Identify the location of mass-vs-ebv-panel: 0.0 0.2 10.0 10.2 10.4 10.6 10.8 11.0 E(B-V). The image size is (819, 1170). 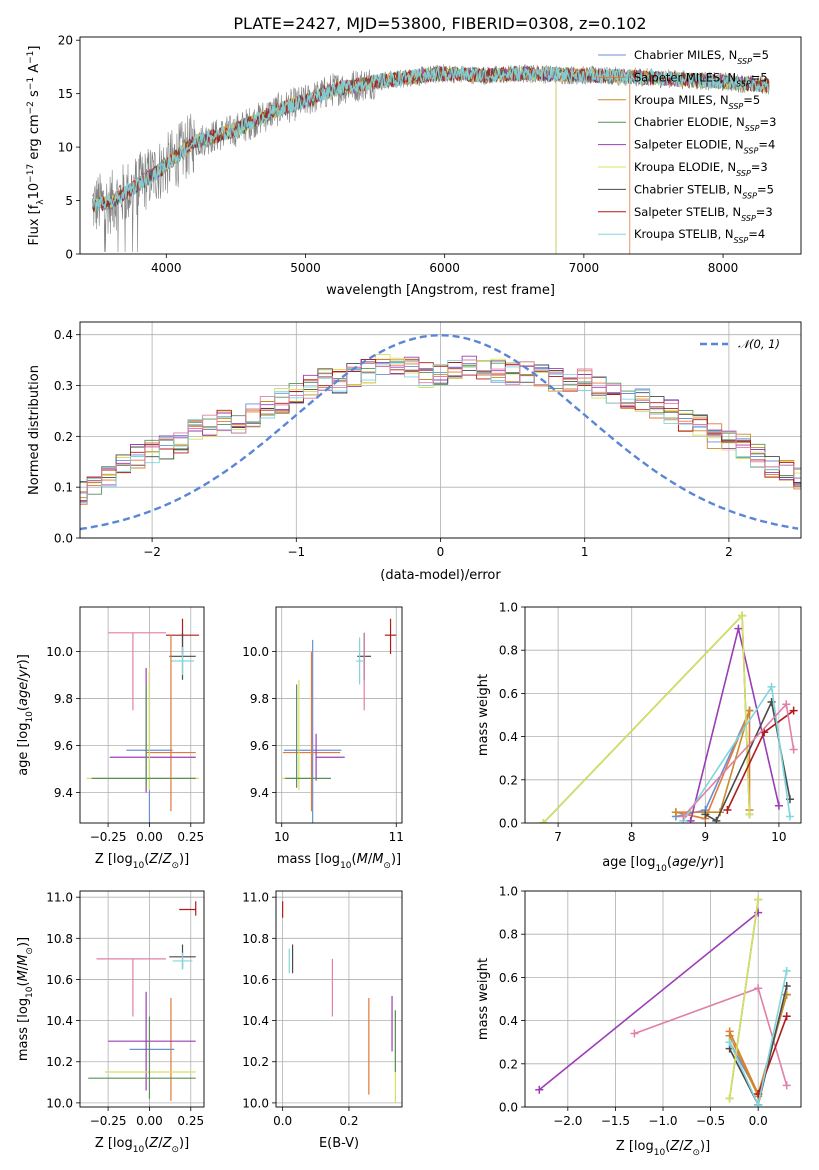
(322, 1020).